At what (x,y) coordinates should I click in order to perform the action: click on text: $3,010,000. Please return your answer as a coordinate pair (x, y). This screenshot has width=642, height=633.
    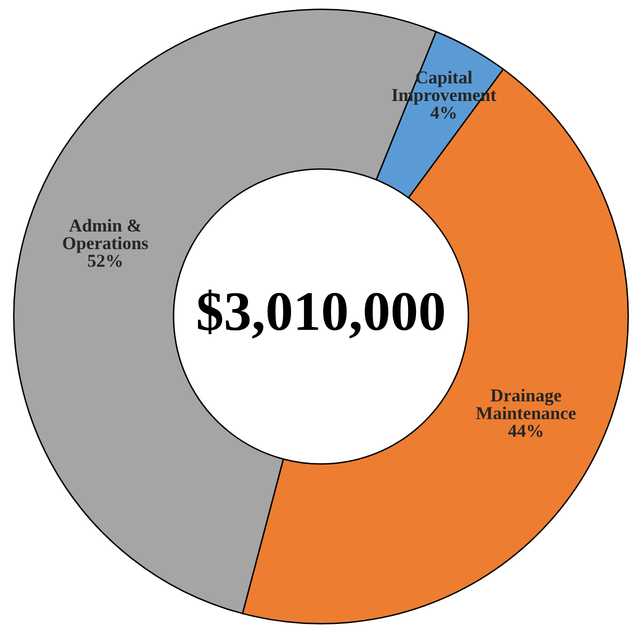
    Looking at the image, I should click on (321, 314).